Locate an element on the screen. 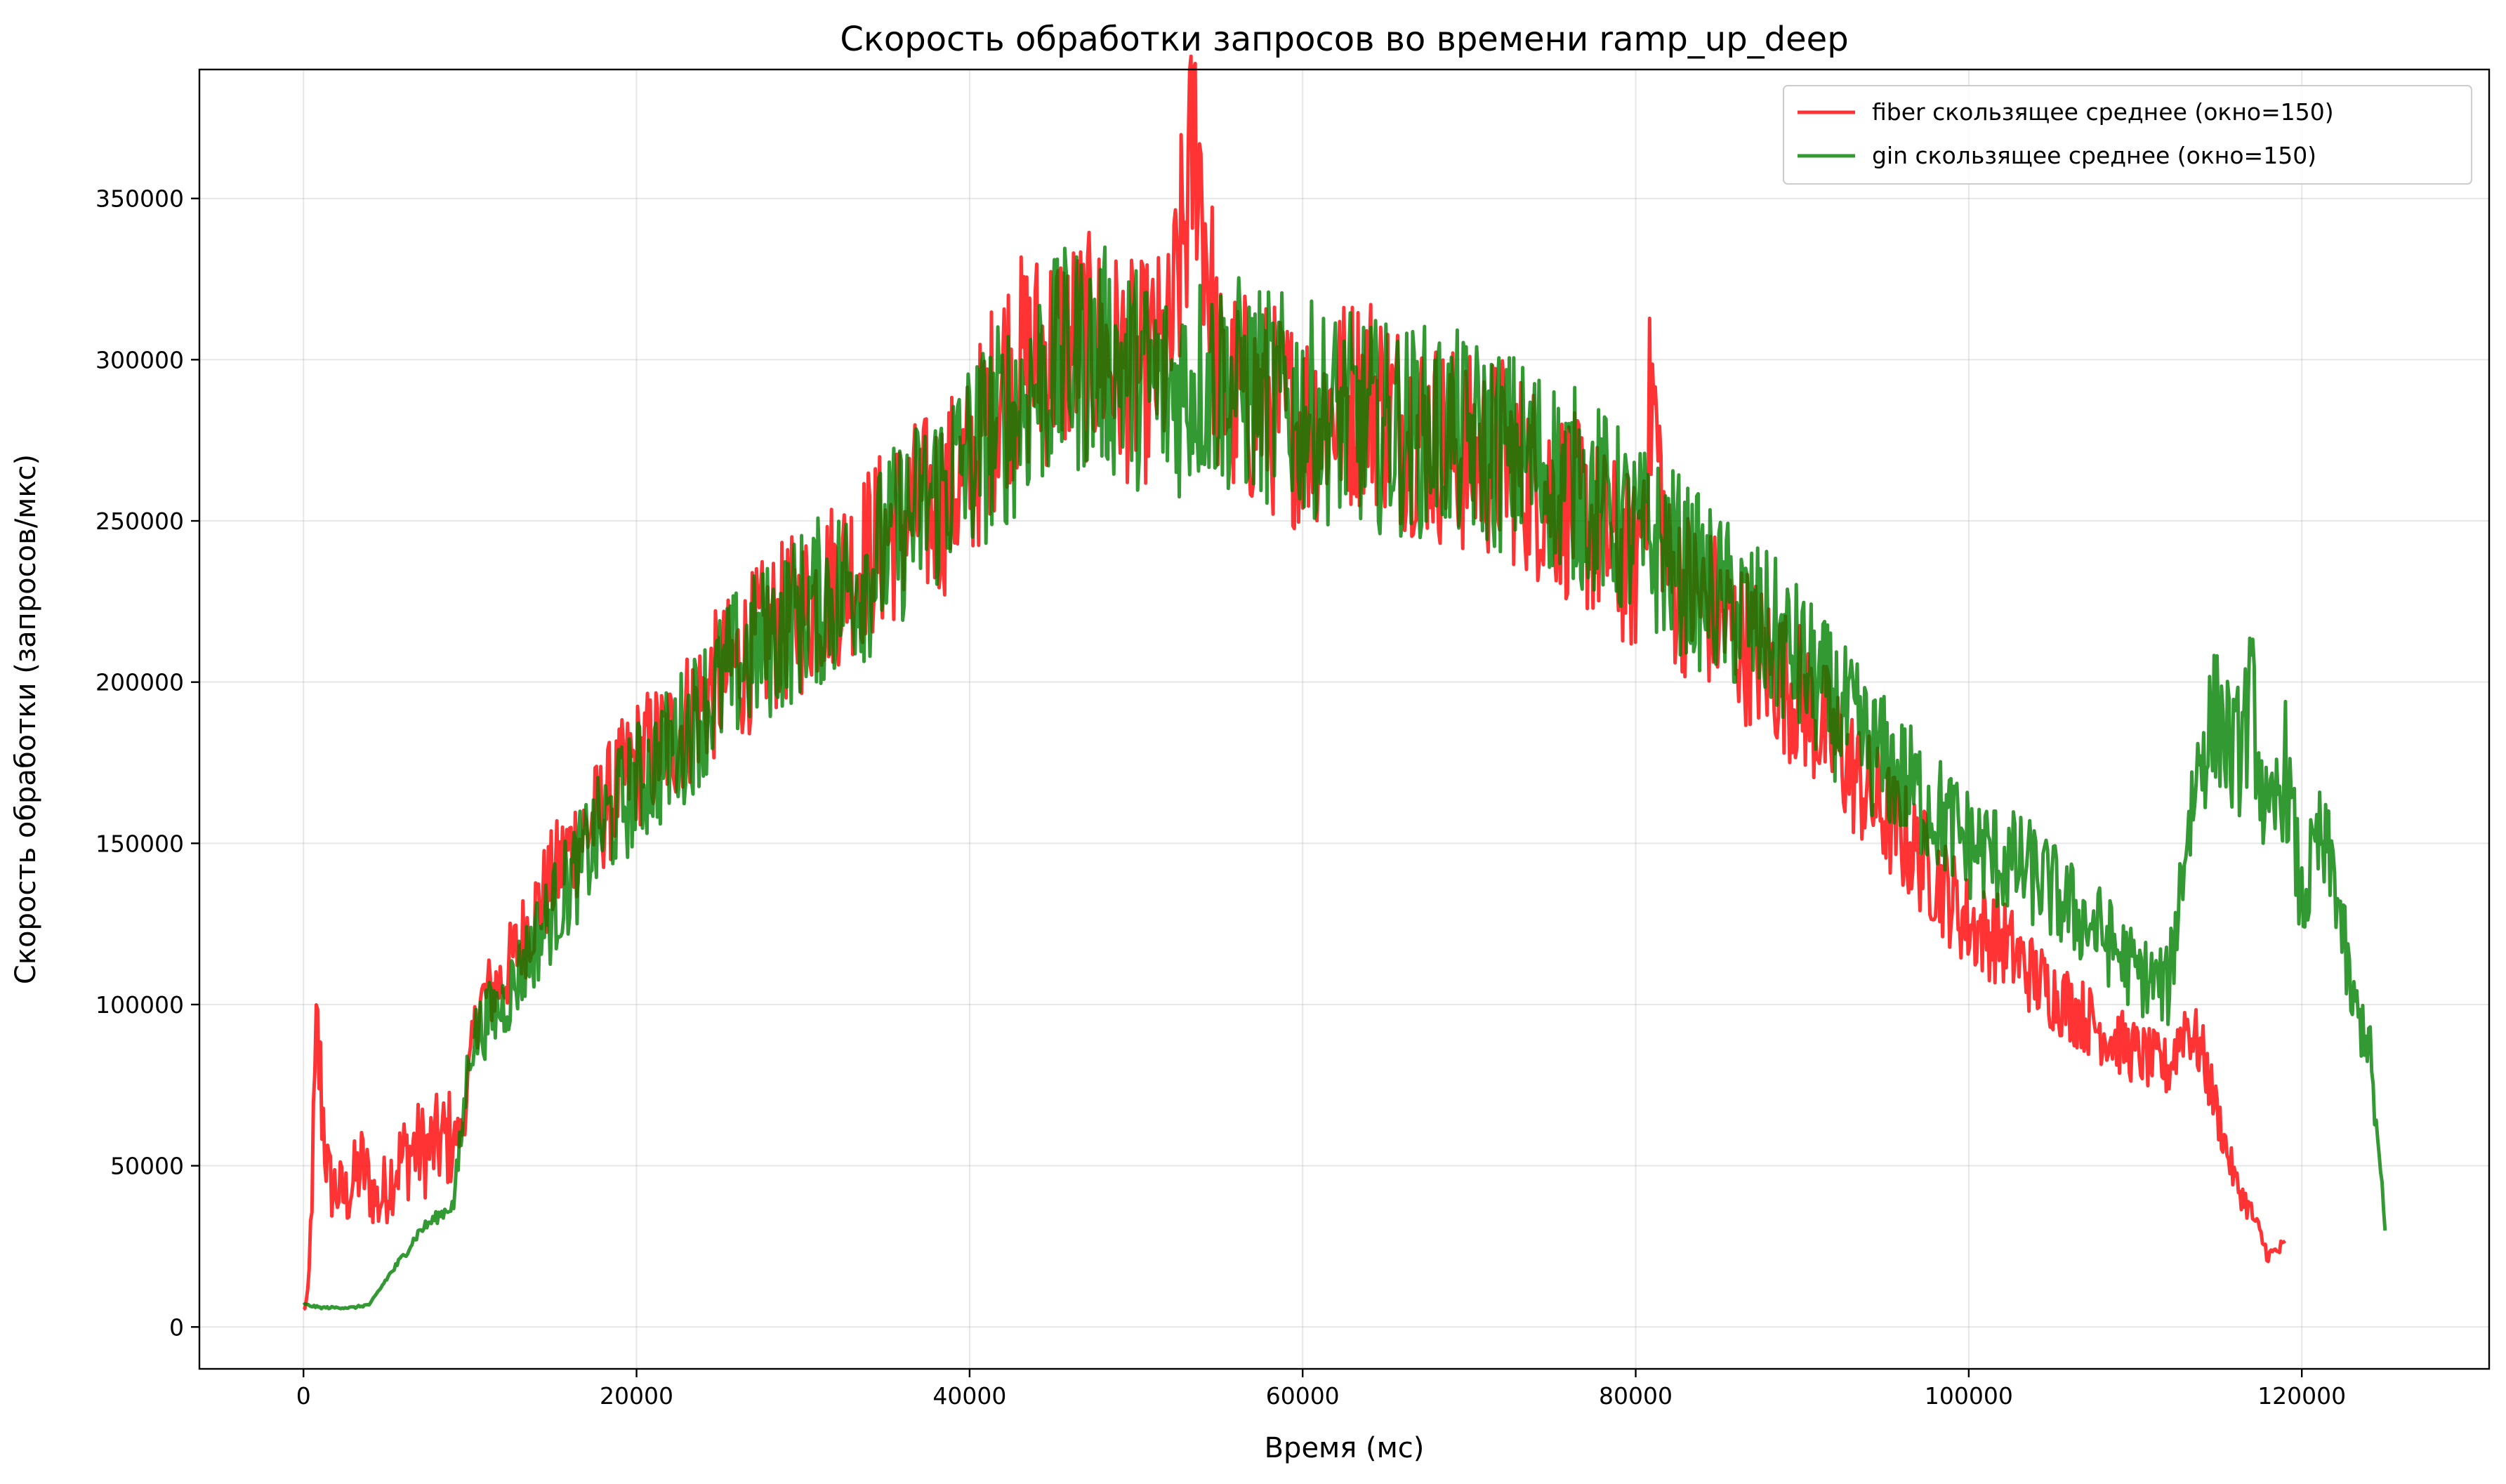  x-tick-label: 0 is located at coordinates (303, 1396).